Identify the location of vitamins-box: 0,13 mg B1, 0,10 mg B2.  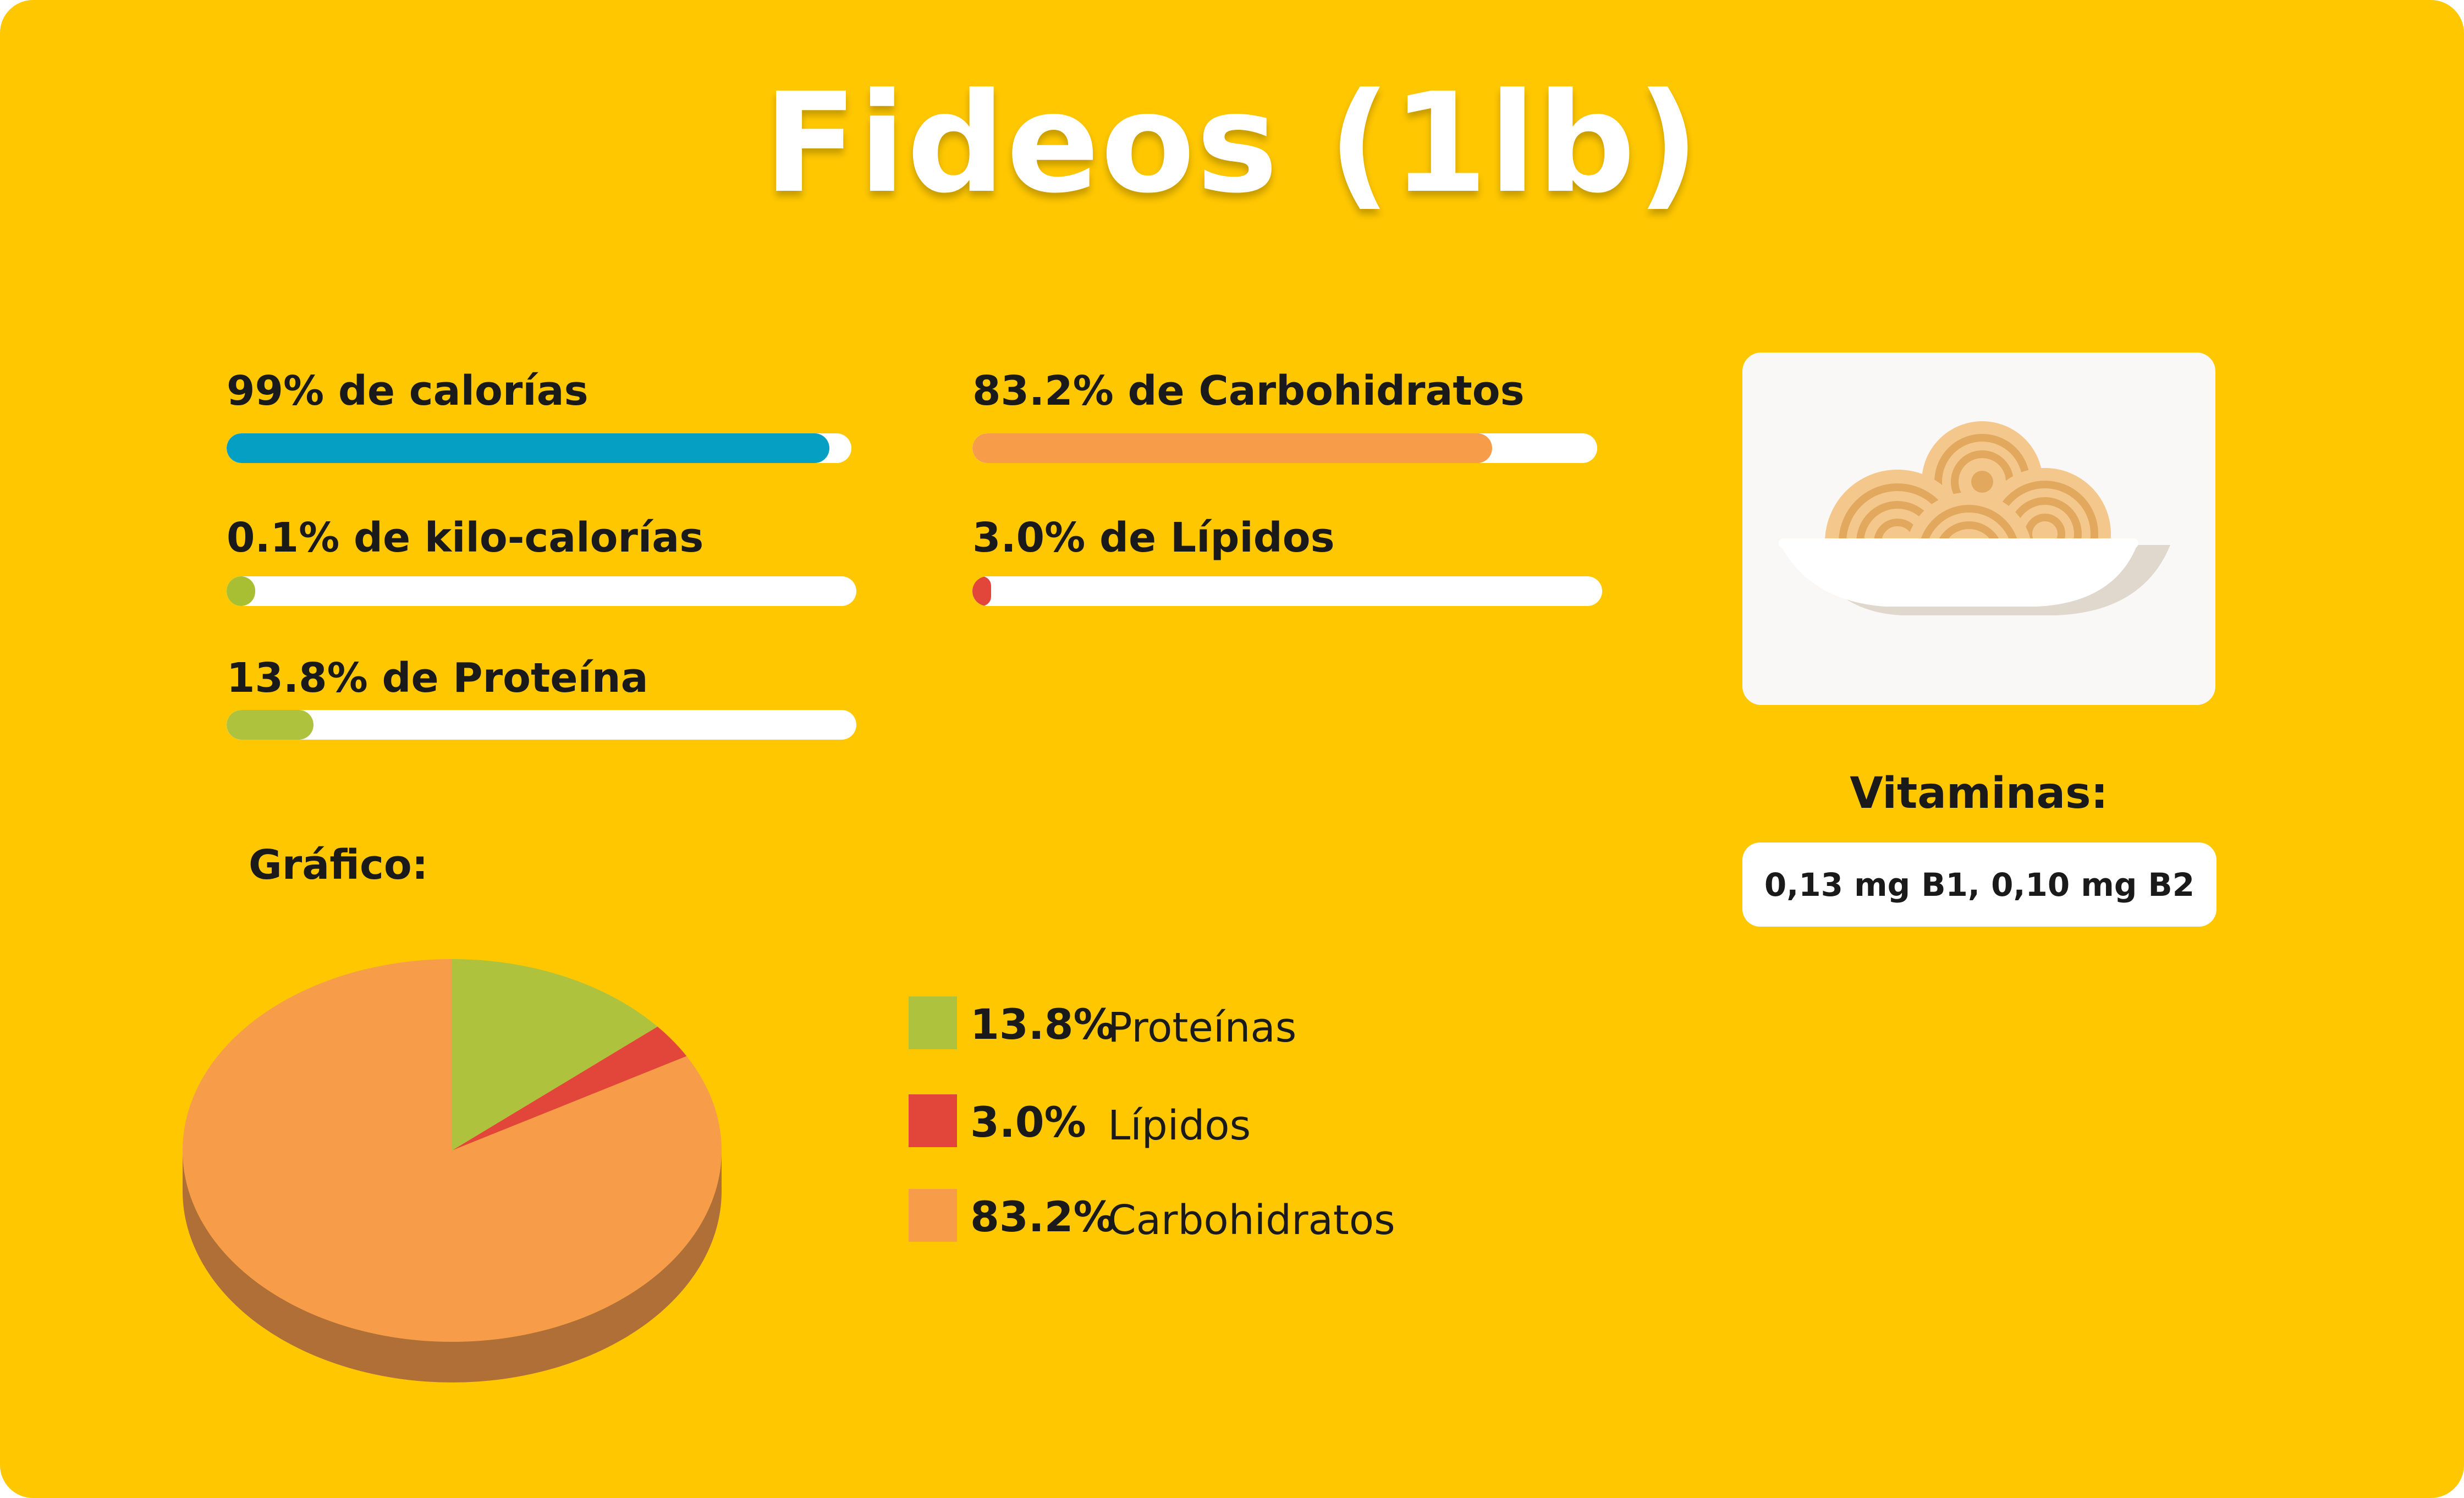
(1979, 885).